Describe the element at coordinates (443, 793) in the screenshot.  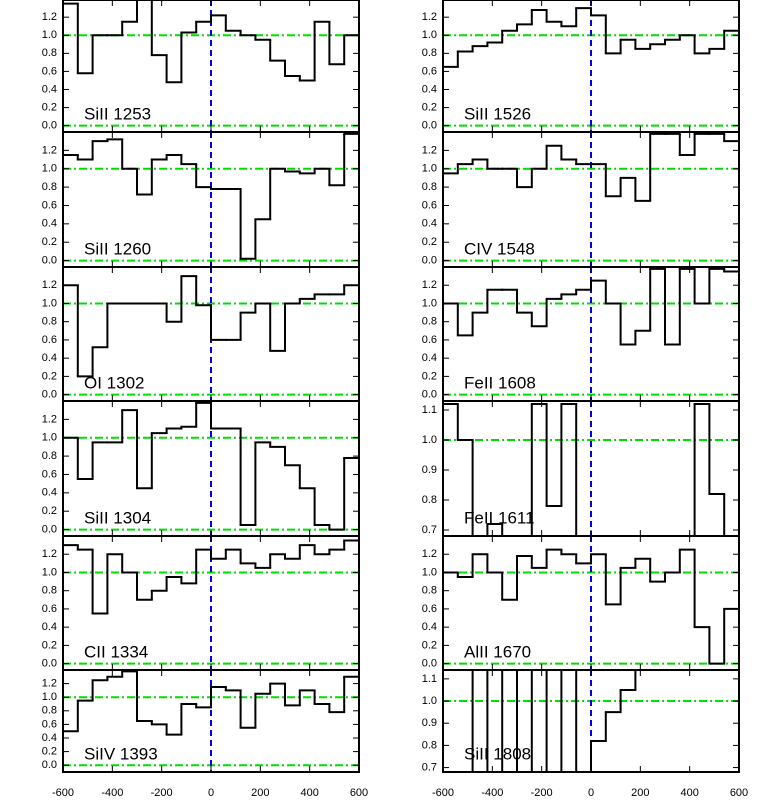
I see `x-tick-label: -600` at that location.